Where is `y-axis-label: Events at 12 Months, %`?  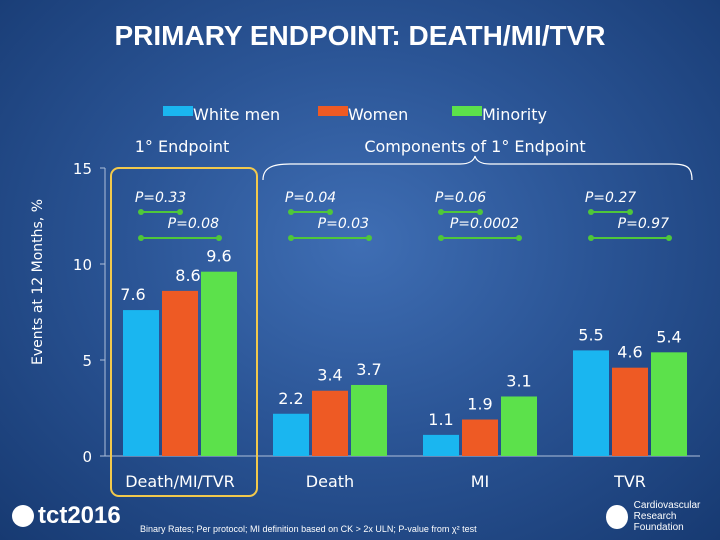
y-axis-label: Events at 12 Months, % is located at coordinates (38, 282).